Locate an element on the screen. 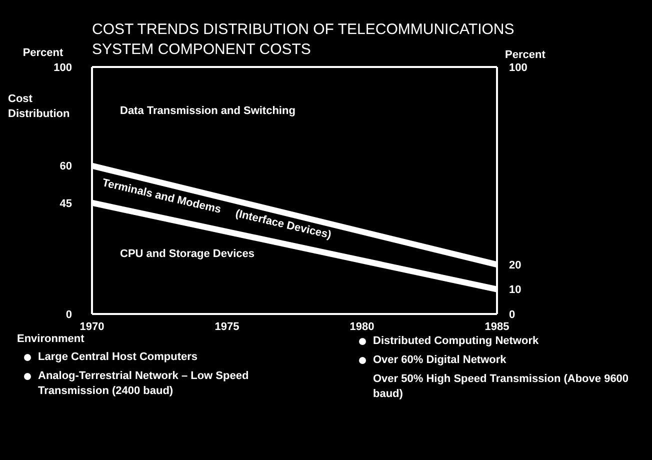 This screenshot has height=460, width=652. text: Cost Distribution is located at coordinates (39, 107).